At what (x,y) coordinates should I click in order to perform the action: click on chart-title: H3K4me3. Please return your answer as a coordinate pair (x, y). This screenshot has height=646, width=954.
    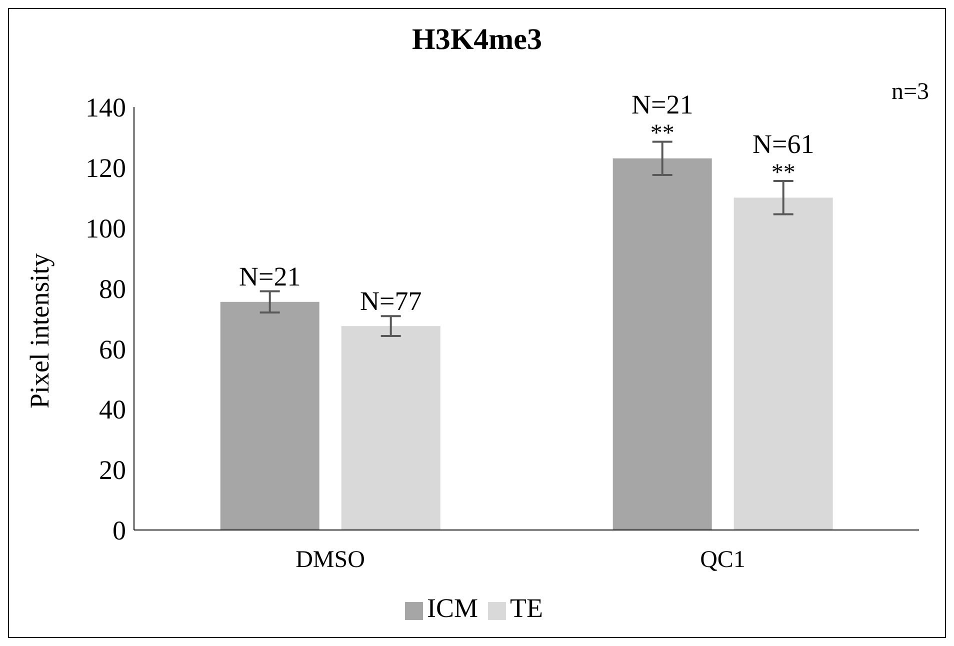
    Looking at the image, I should click on (477, 40).